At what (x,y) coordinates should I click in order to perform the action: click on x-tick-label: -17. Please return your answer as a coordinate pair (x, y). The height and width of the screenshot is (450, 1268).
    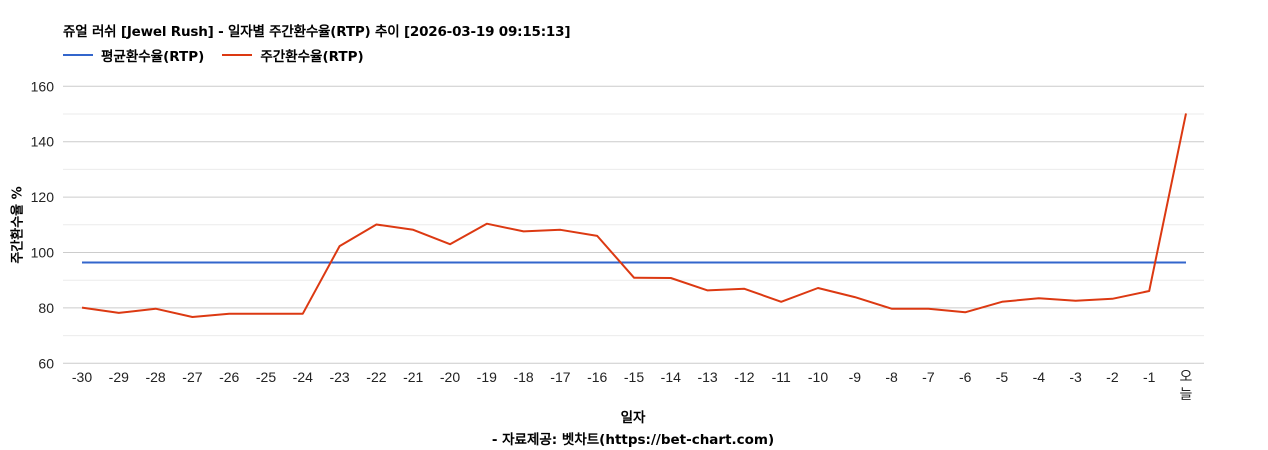
    Looking at the image, I should click on (560, 377).